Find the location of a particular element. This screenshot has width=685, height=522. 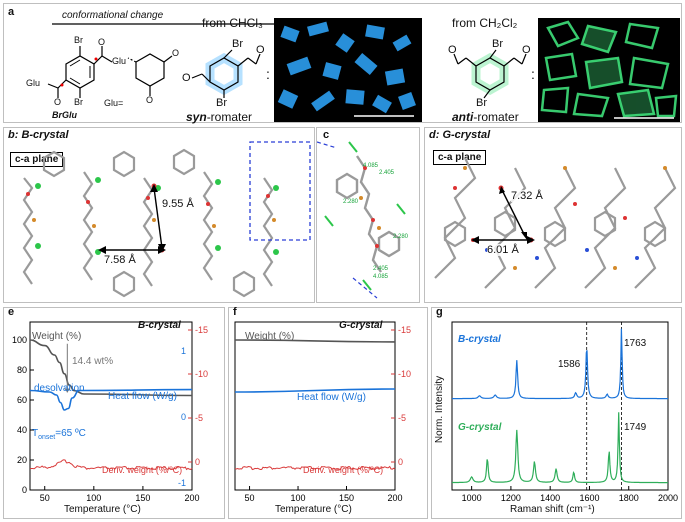

panel-e-loss-label: 14.4 wt% is located at coordinates (93, 361).